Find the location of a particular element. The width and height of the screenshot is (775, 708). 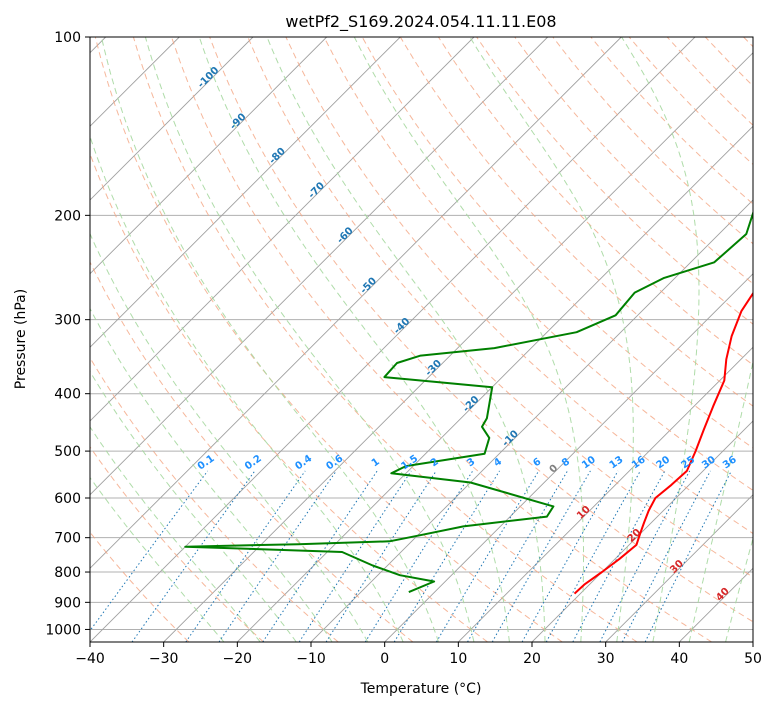

x-tick-label: 40 is located at coordinates (679, 659).